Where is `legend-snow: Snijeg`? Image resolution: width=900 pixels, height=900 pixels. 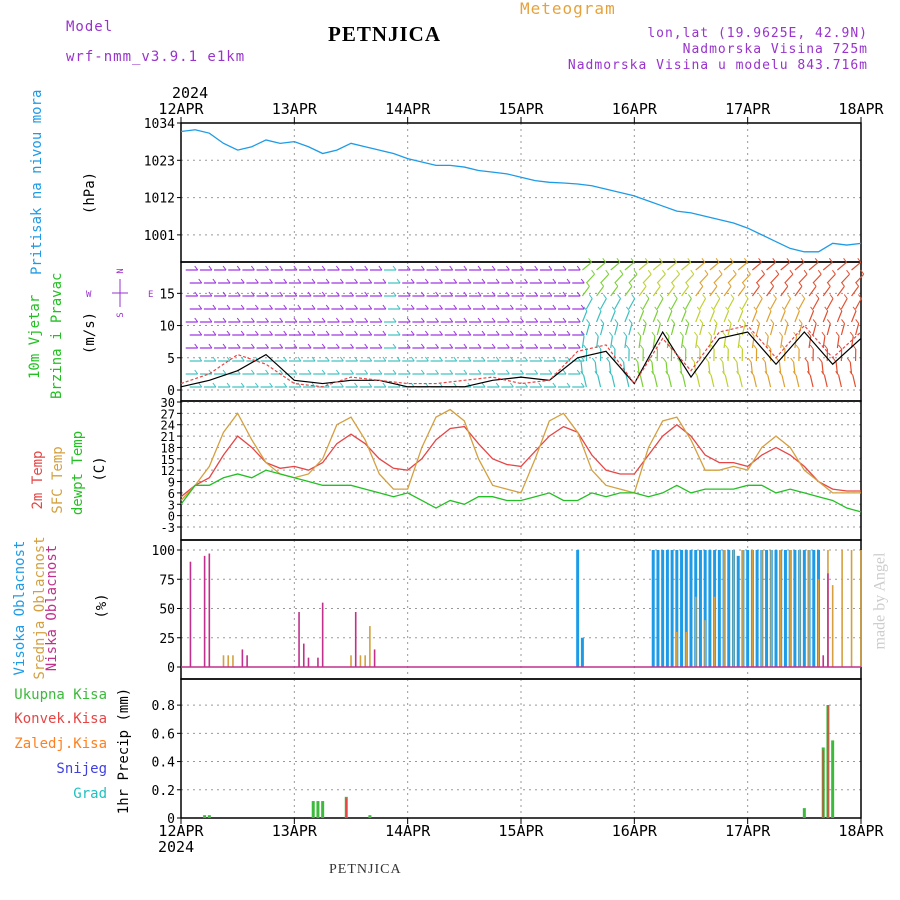 legend-snow: Snijeg is located at coordinates (81, 769).